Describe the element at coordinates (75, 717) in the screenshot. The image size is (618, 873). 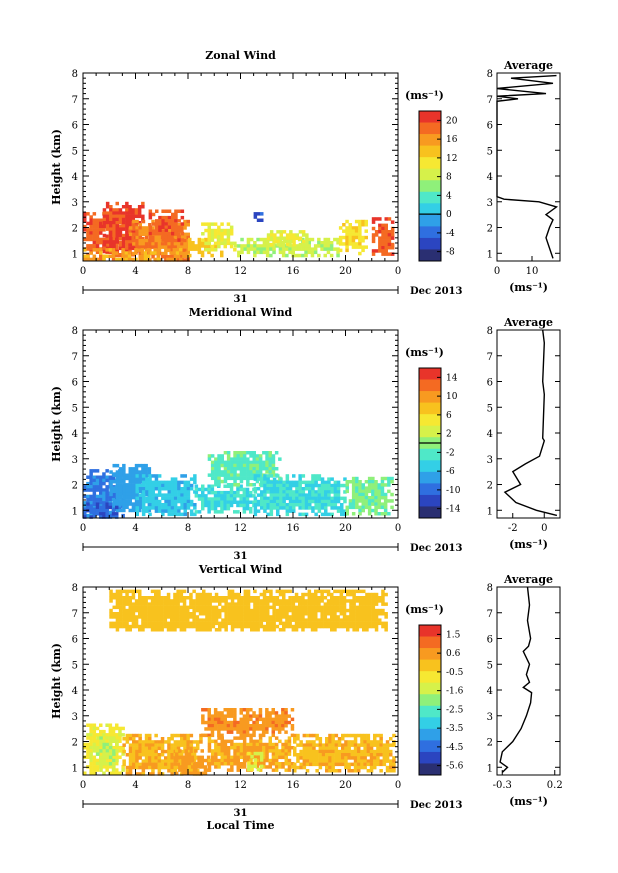
I see `y-tick-label: 3` at that location.